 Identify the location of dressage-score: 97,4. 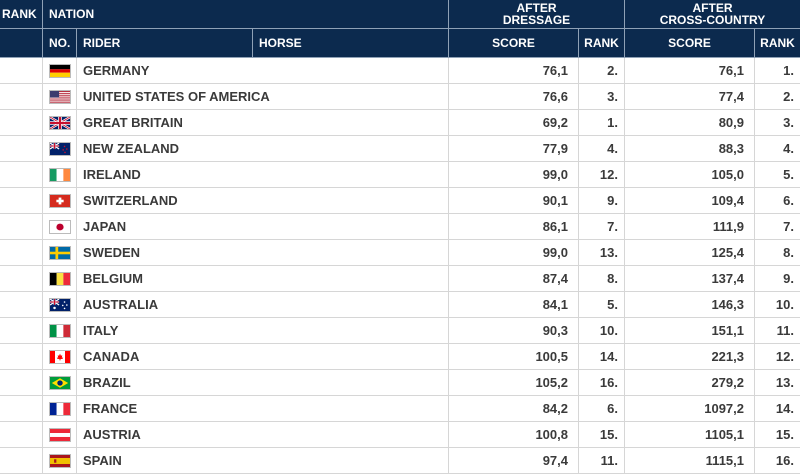
(513, 460).